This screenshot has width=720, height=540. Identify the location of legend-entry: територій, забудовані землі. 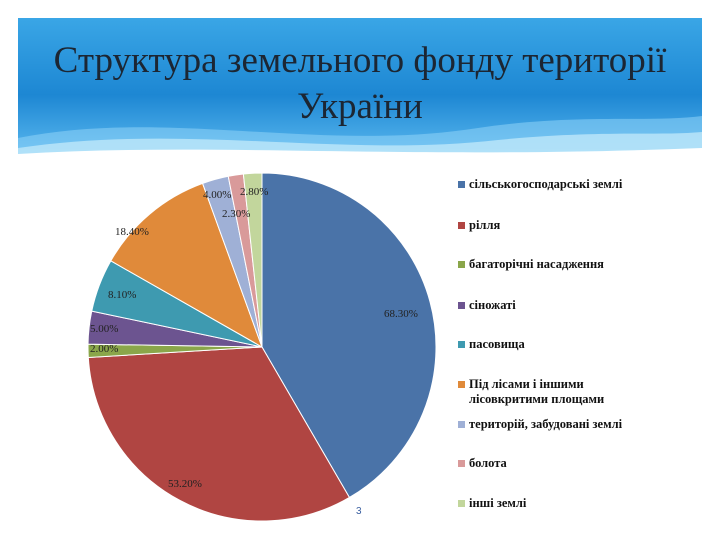
(546, 424).